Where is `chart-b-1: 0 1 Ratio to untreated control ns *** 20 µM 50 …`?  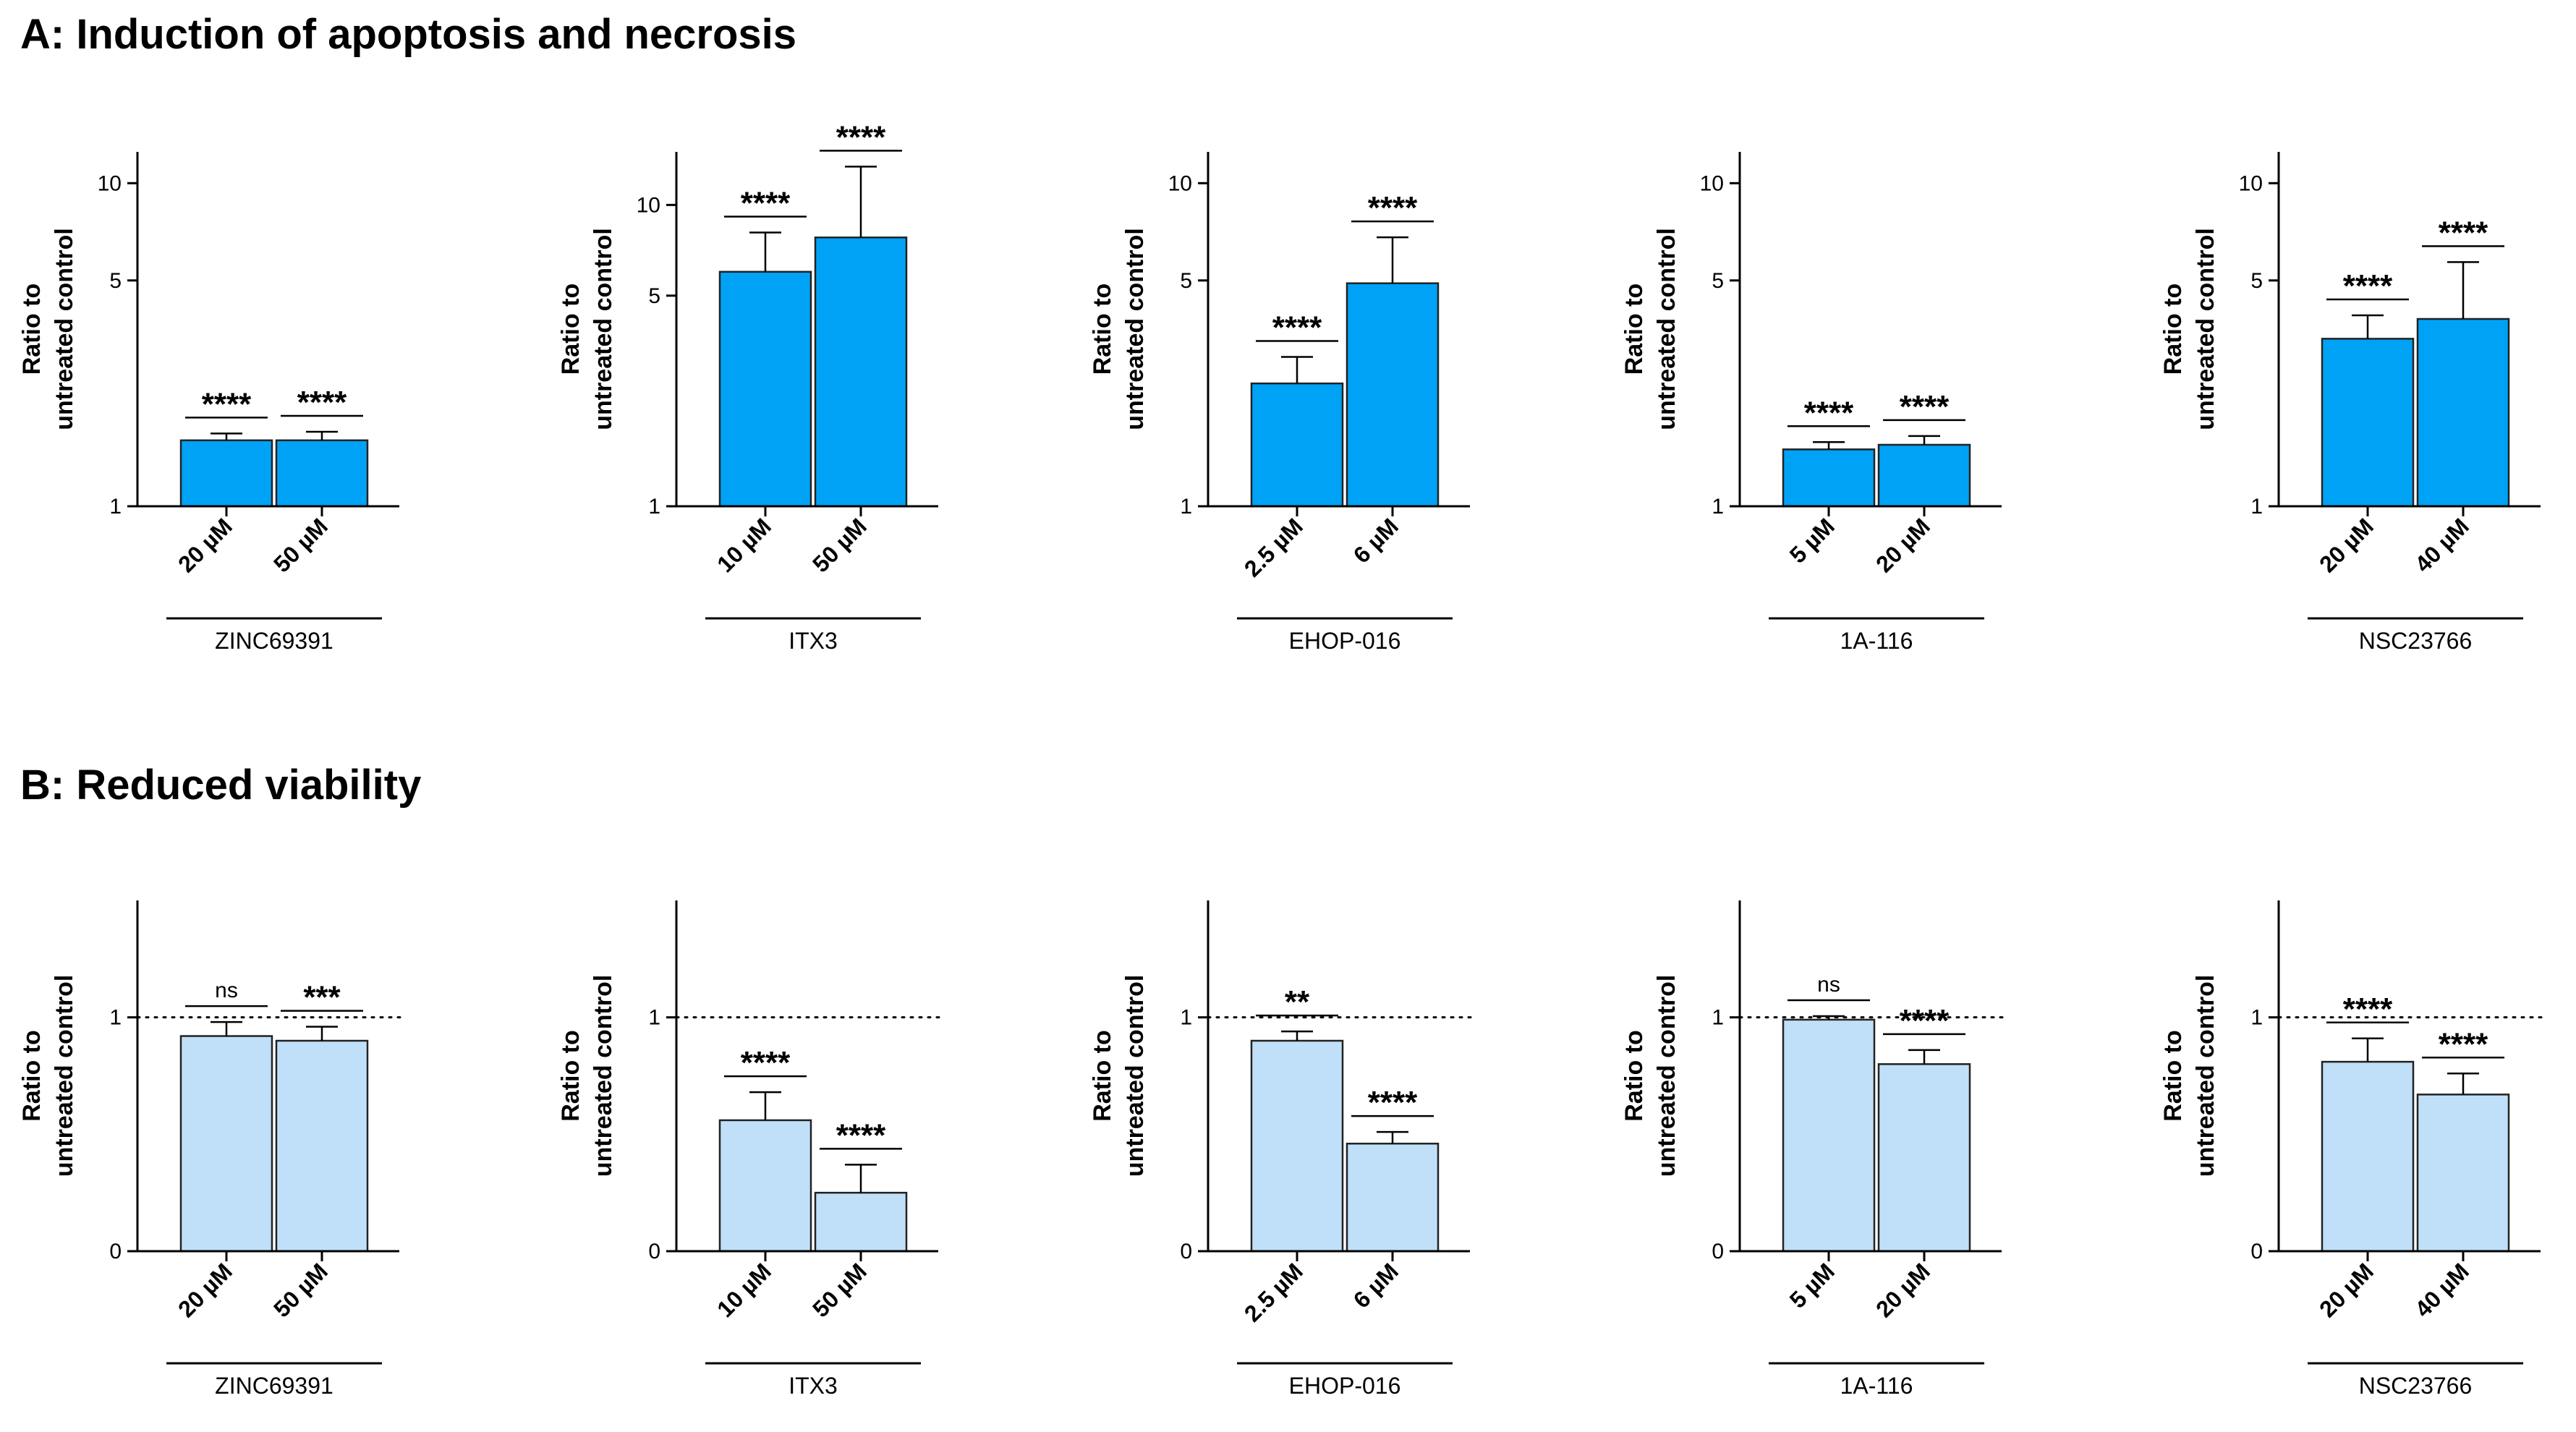 chart-b-1: 0 1 Ratio to untreated control ns *** 20 µM 50 … is located at coordinates (211, 1149).